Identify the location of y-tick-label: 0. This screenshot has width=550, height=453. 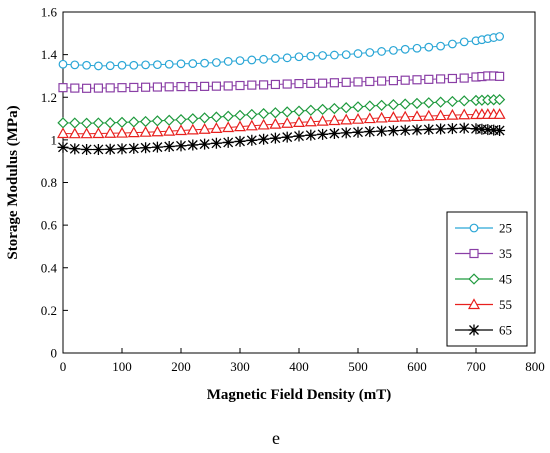
(54, 353).